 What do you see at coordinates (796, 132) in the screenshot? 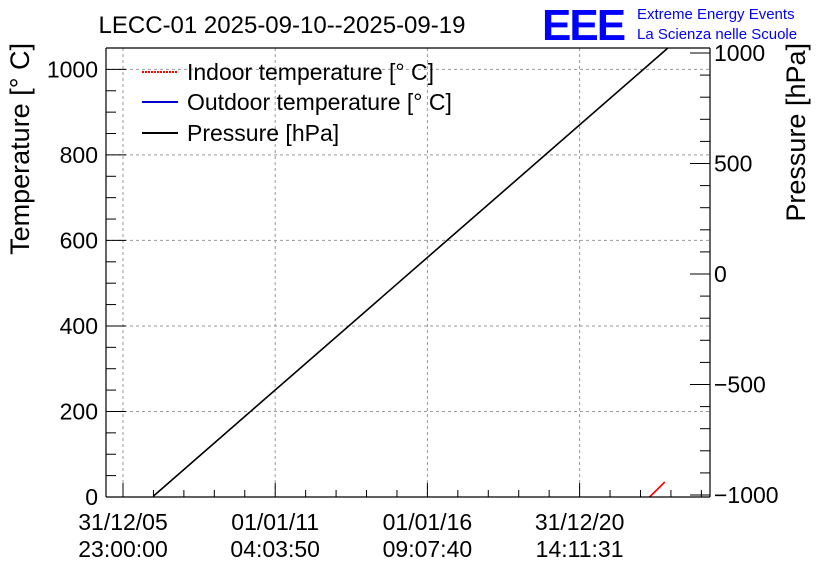
I see `y-axis-right-title: Pressure [hPa]` at bounding box center [796, 132].